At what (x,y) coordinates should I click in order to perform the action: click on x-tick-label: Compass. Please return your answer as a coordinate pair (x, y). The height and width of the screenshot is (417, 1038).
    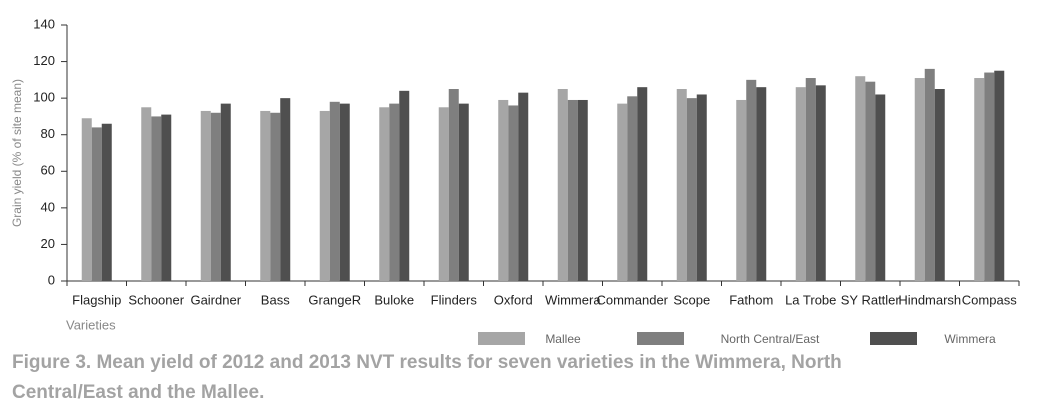
    Looking at the image, I should click on (989, 299).